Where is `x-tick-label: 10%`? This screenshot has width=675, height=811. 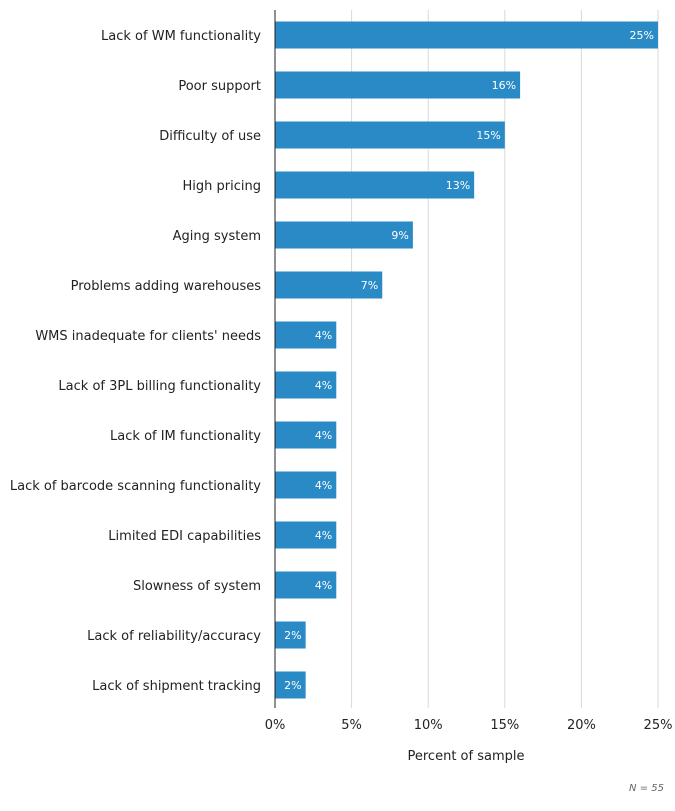
x-tick-label: 10% is located at coordinates (428, 725).